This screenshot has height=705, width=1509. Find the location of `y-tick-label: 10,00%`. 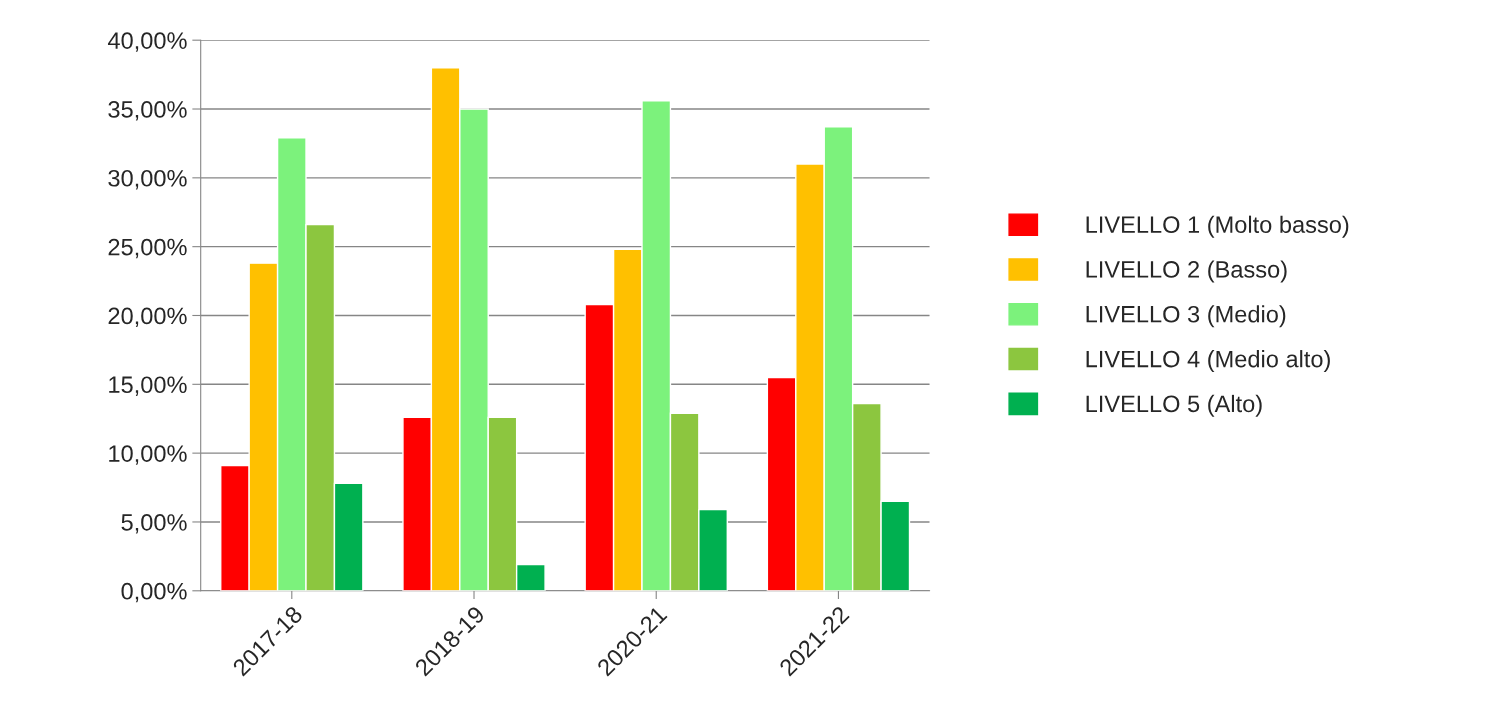

y-tick-label: 10,00% is located at coordinates (148, 455).